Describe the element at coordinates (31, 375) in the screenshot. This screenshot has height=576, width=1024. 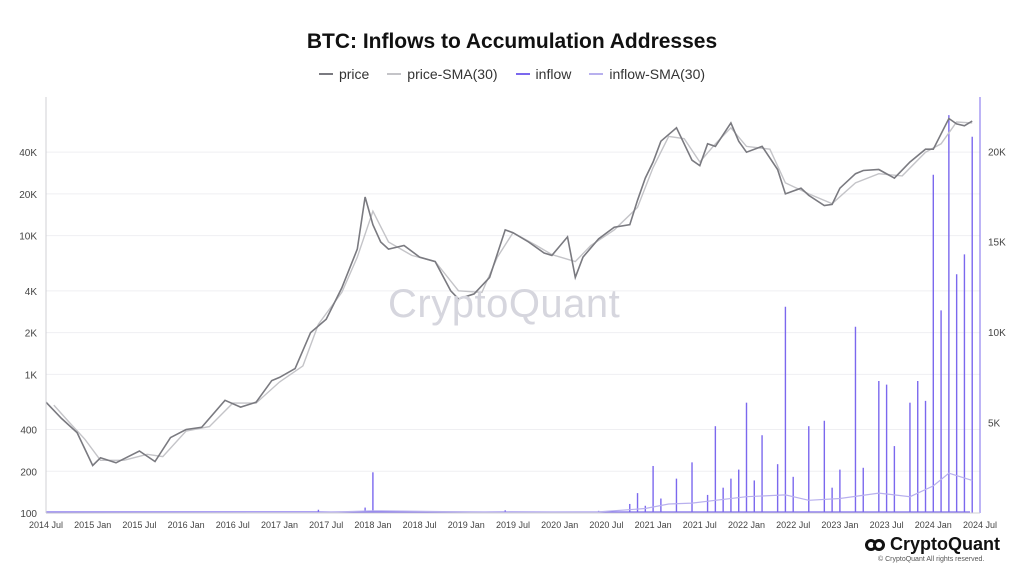
I see `y-left-tick-label: 1K` at that location.